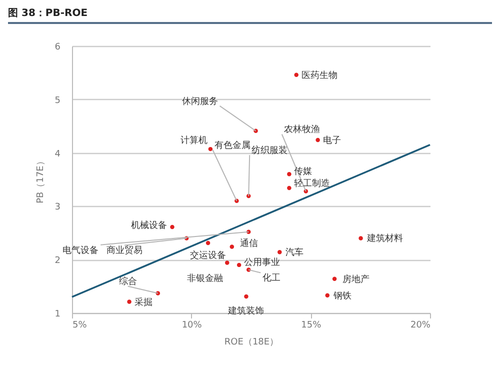 This screenshot has width=500, height=376. I want to click on y-tick-label: 2, so click(57, 261).